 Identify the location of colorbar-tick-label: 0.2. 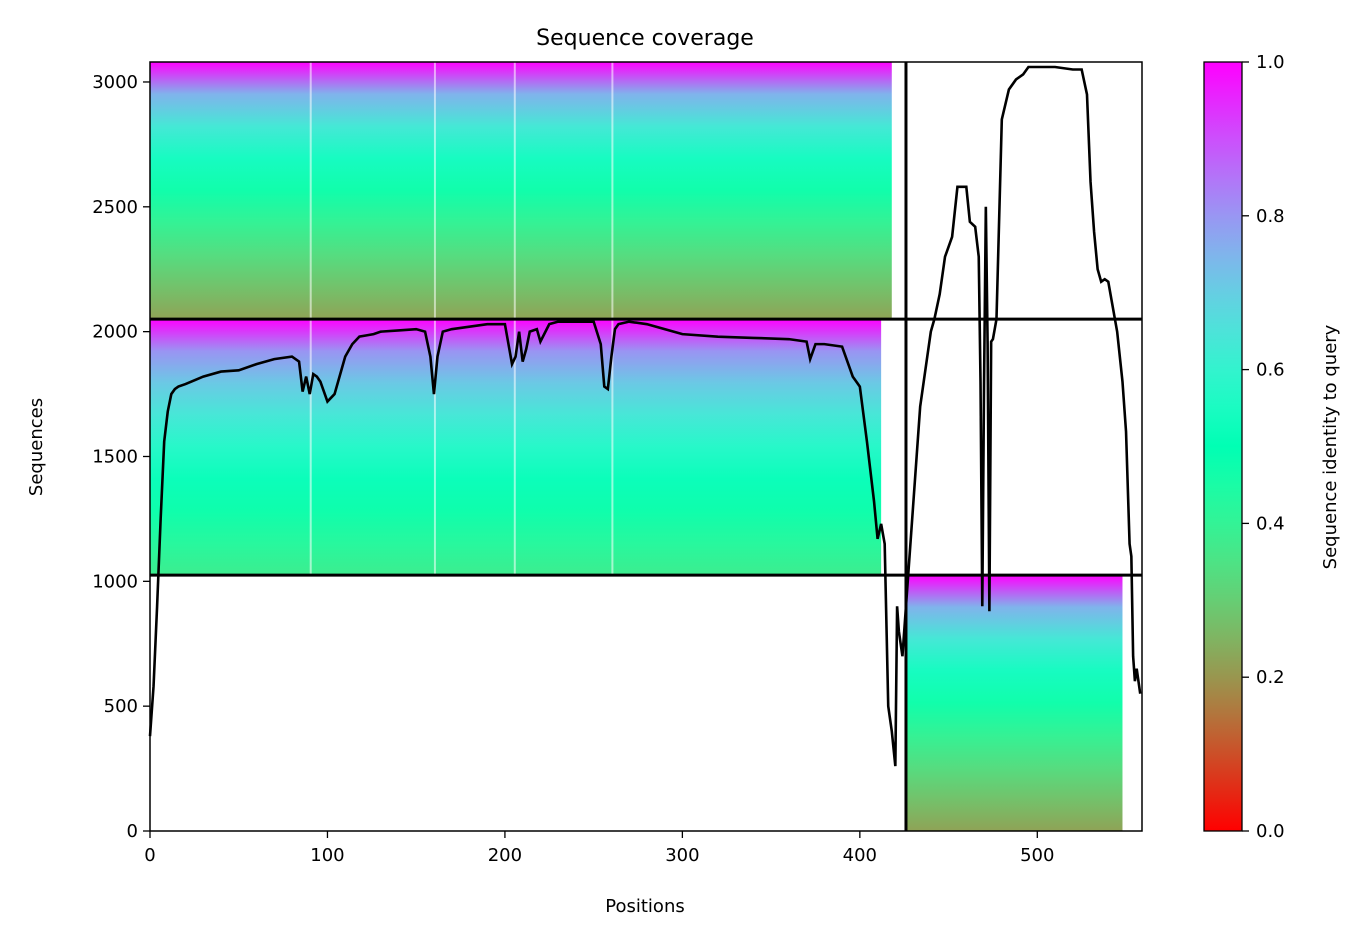
(1270, 677).